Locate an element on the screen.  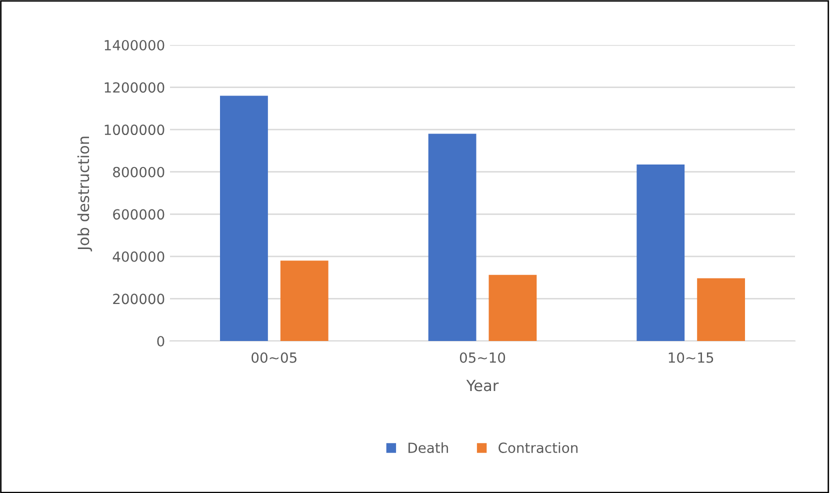
x-tick-label: 10~15 is located at coordinates (691, 357).